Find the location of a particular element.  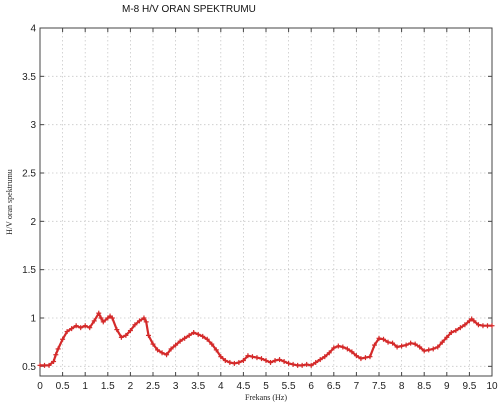

chart-title: M-8 H/V ORAN SPEKTRUMU is located at coordinates (189, 9).